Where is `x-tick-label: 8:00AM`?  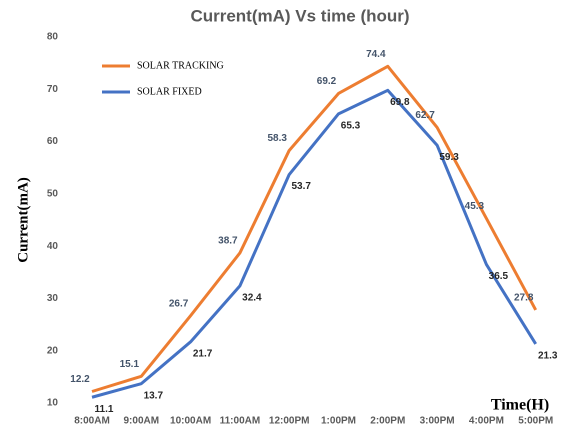
x-tick-label: 8:00AM is located at coordinates (92, 420).